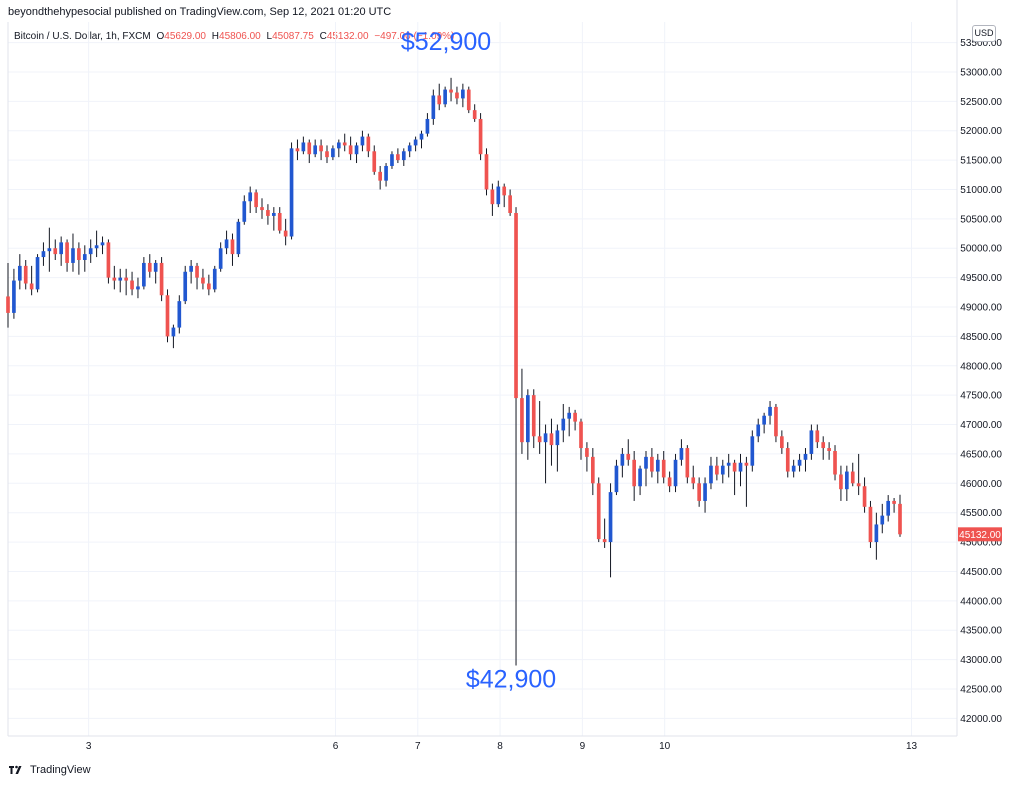 The height and width of the screenshot is (786, 1023). What do you see at coordinates (981, 102) in the screenshot?
I see `y-tick-label: 52500.00` at bounding box center [981, 102].